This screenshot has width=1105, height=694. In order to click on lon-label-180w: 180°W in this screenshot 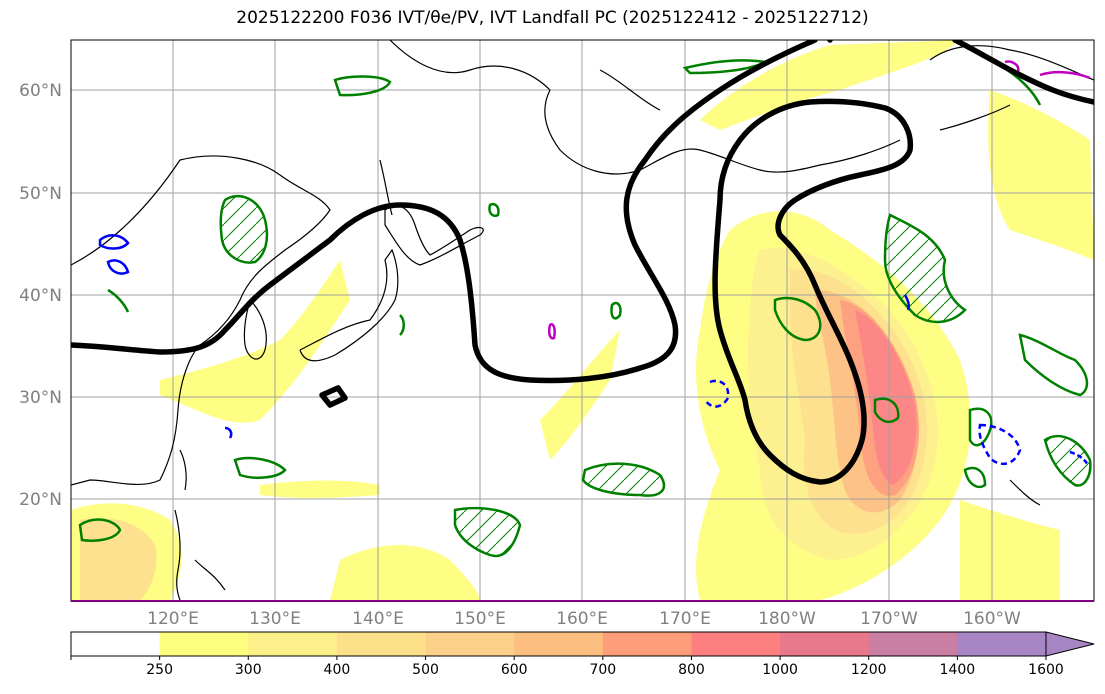, I will do `click(787, 619)`.